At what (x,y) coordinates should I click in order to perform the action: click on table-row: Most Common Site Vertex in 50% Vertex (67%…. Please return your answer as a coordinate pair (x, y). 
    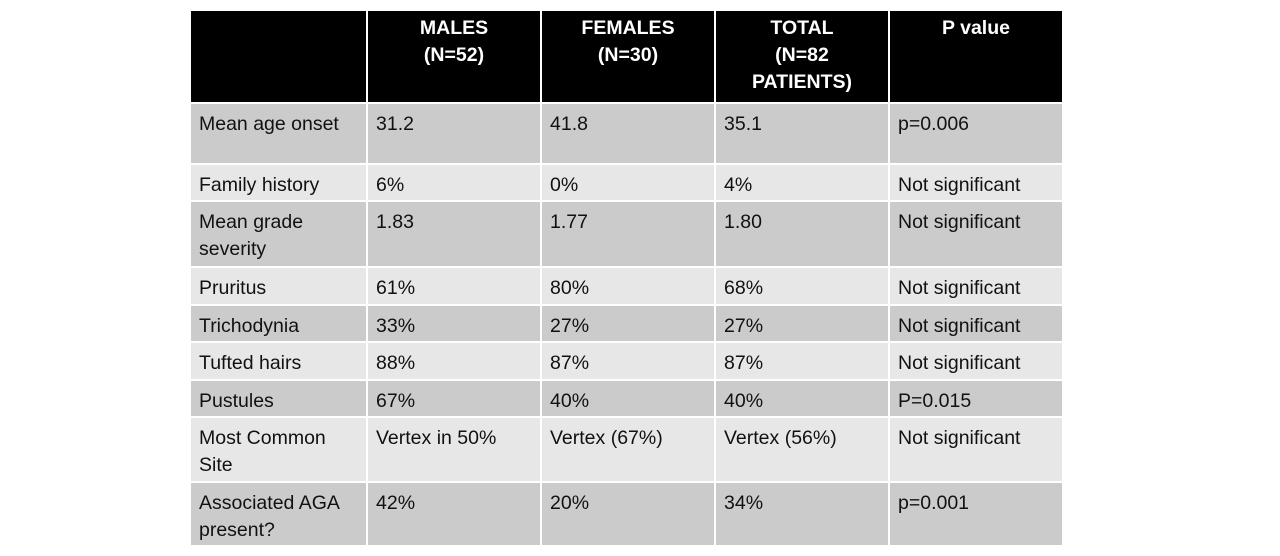
    Looking at the image, I should click on (626, 449).